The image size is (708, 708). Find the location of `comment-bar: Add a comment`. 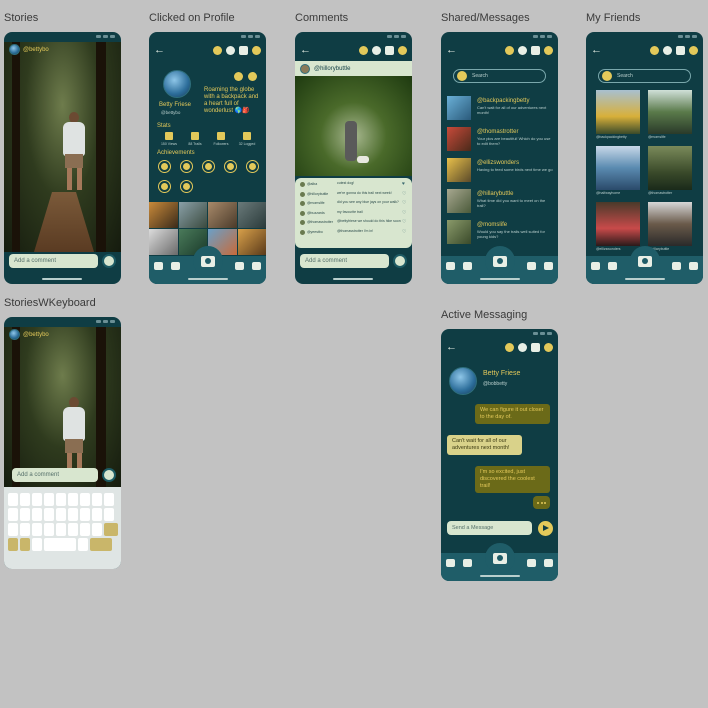

comment-bar: Add a comment is located at coordinates (64, 475).